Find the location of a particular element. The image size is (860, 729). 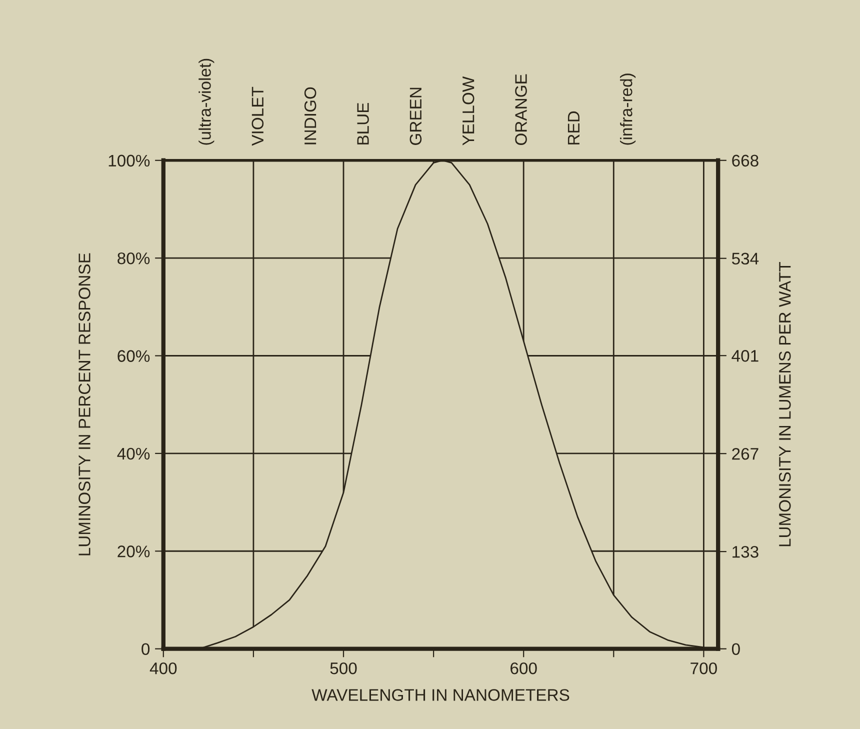

y2-tick-label: 401 is located at coordinates (745, 356).